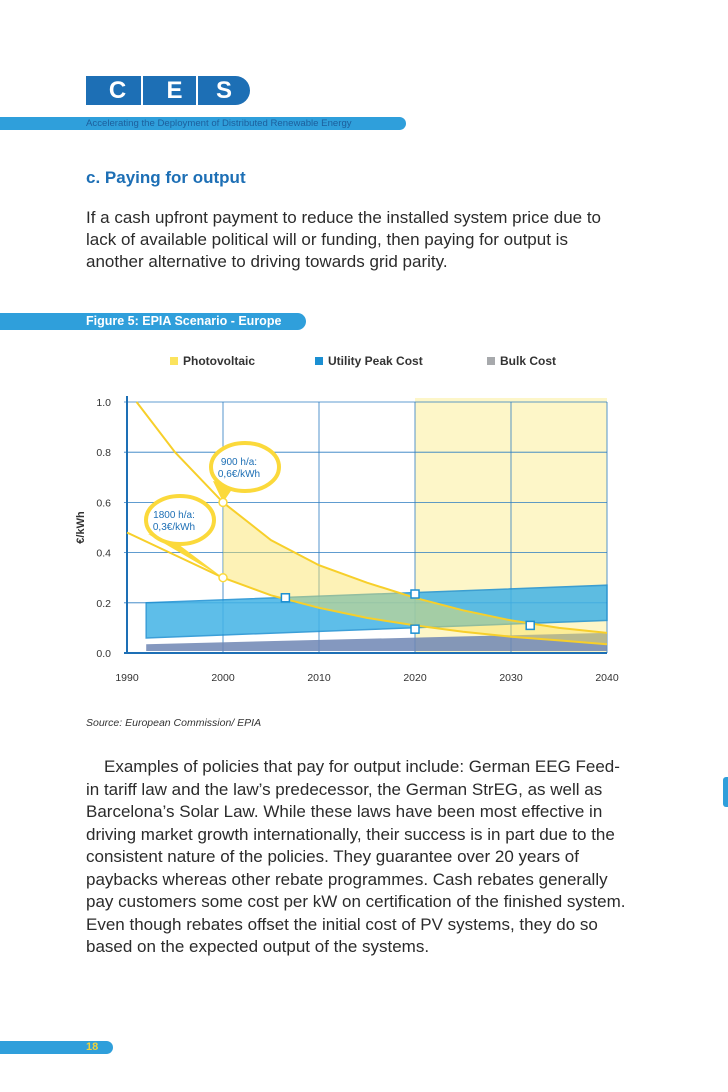  What do you see at coordinates (223, 678) in the screenshot?
I see `x-tick-label: 2000` at bounding box center [223, 678].